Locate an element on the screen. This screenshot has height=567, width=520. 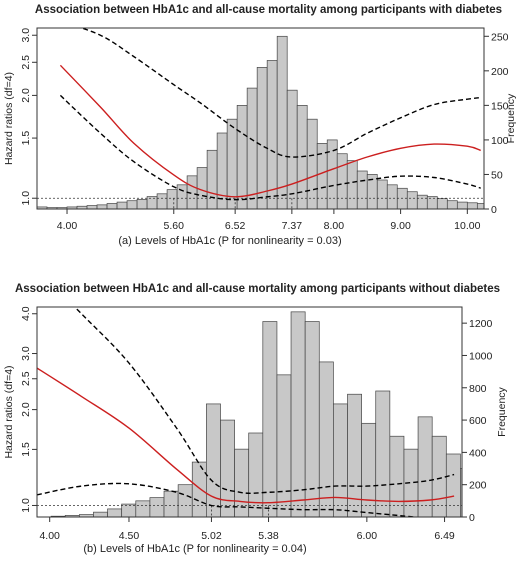
y-right-tick-label: 250 is located at coordinates (500, 37).